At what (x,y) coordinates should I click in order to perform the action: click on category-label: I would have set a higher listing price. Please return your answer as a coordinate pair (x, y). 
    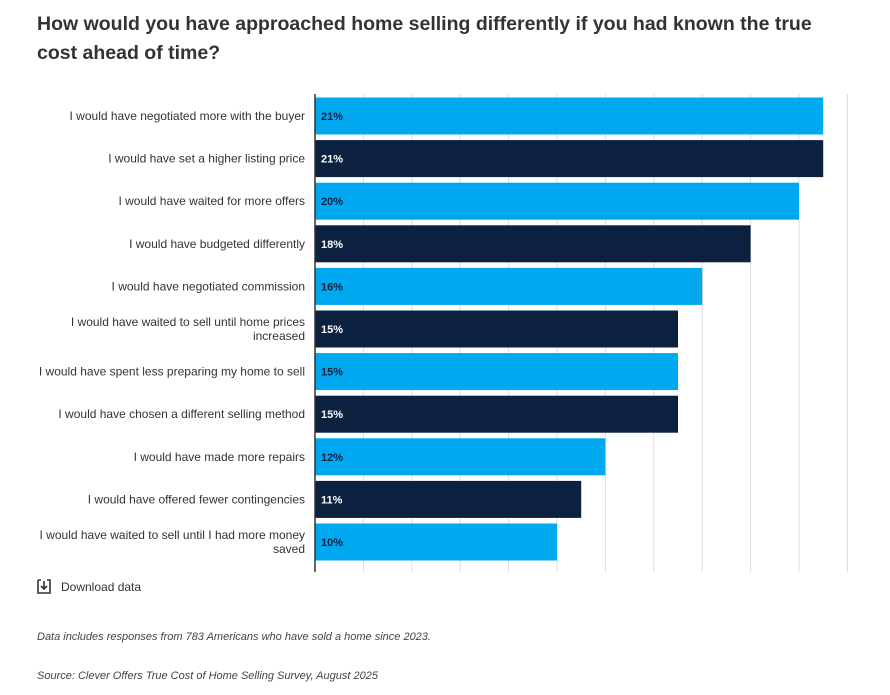
    Looking at the image, I should click on (206, 159).